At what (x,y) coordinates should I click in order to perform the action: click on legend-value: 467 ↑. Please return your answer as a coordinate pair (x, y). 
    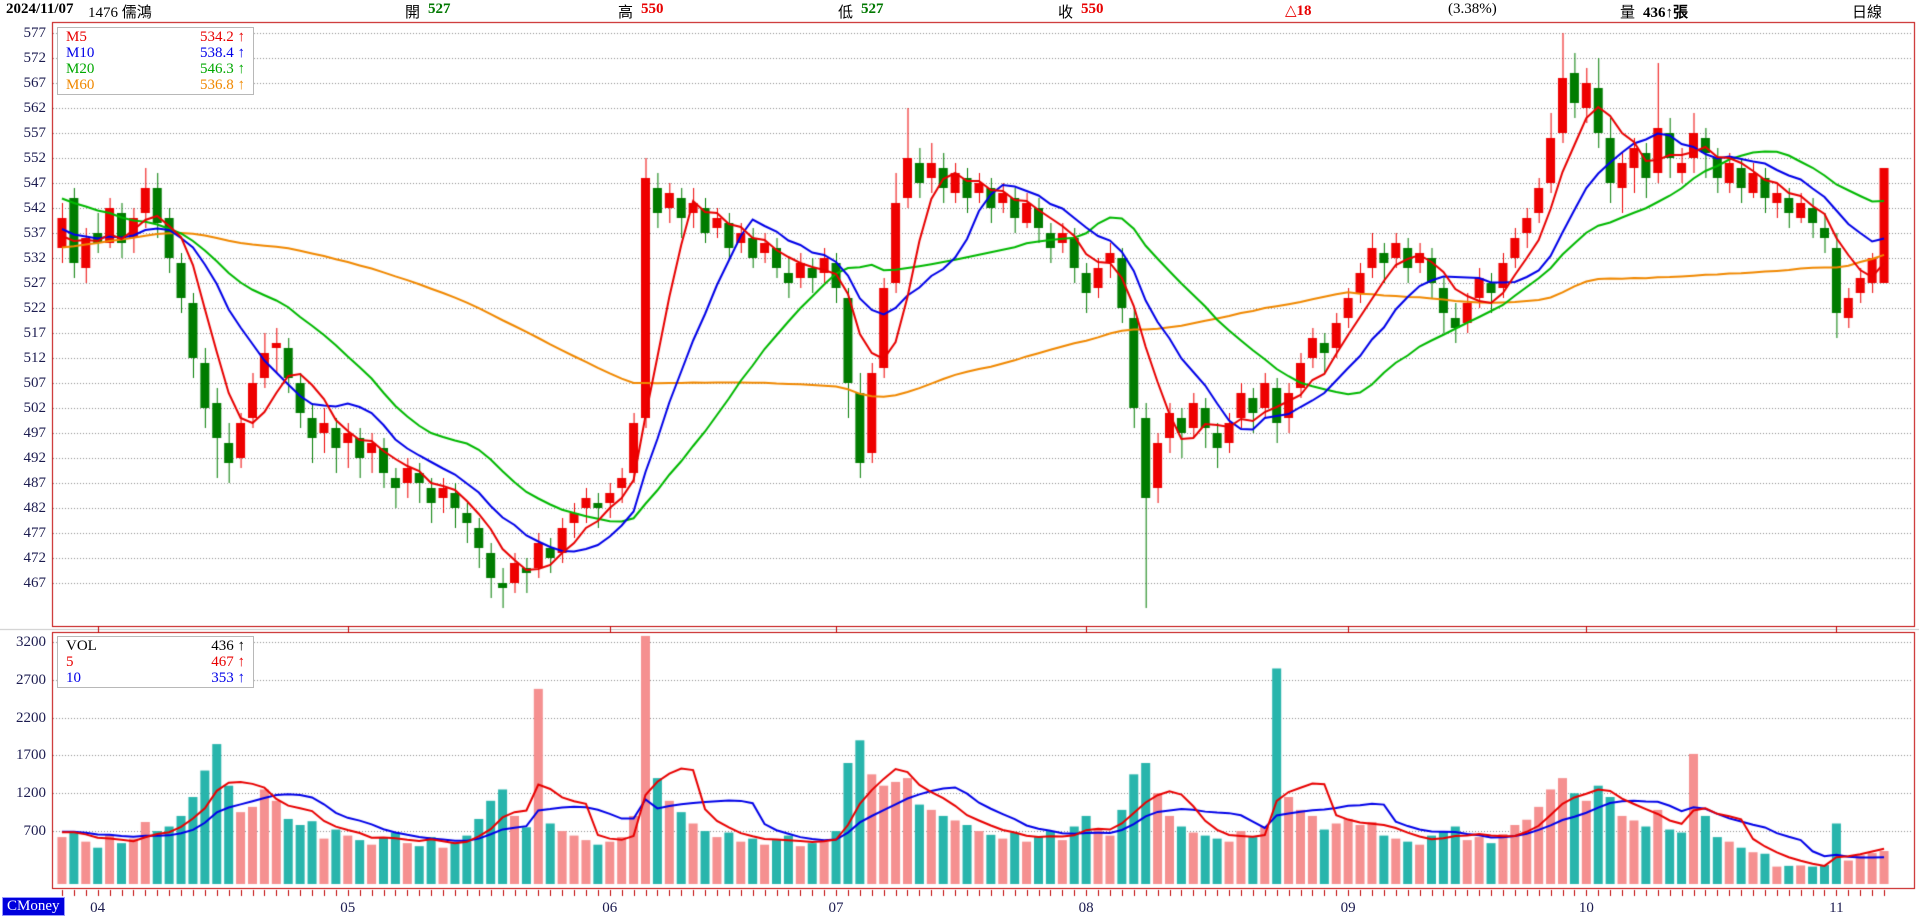
    Looking at the image, I should click on (228, 662).